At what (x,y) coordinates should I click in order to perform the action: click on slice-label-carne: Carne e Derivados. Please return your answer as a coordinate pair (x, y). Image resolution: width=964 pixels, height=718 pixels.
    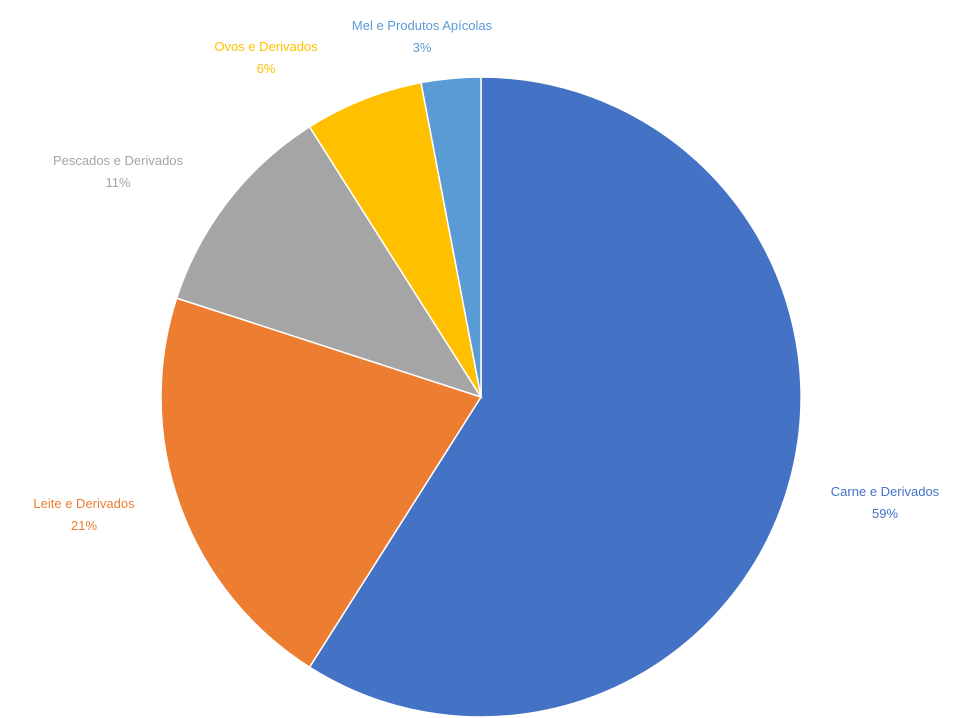
    Looking at the image, I should click on (885, 491).